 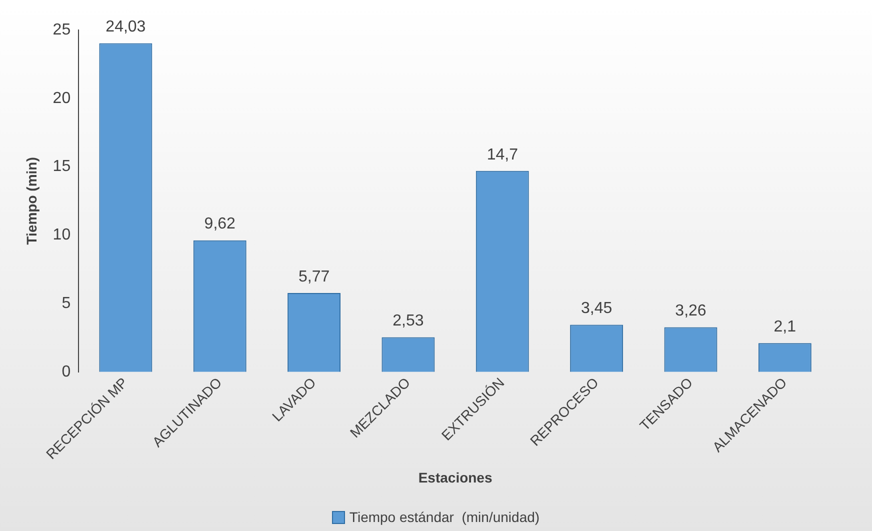 What do you see at coordinates (66, 371) in the screenshot?
I see `y-tick-label: 0` at bounding box center [66, 371].